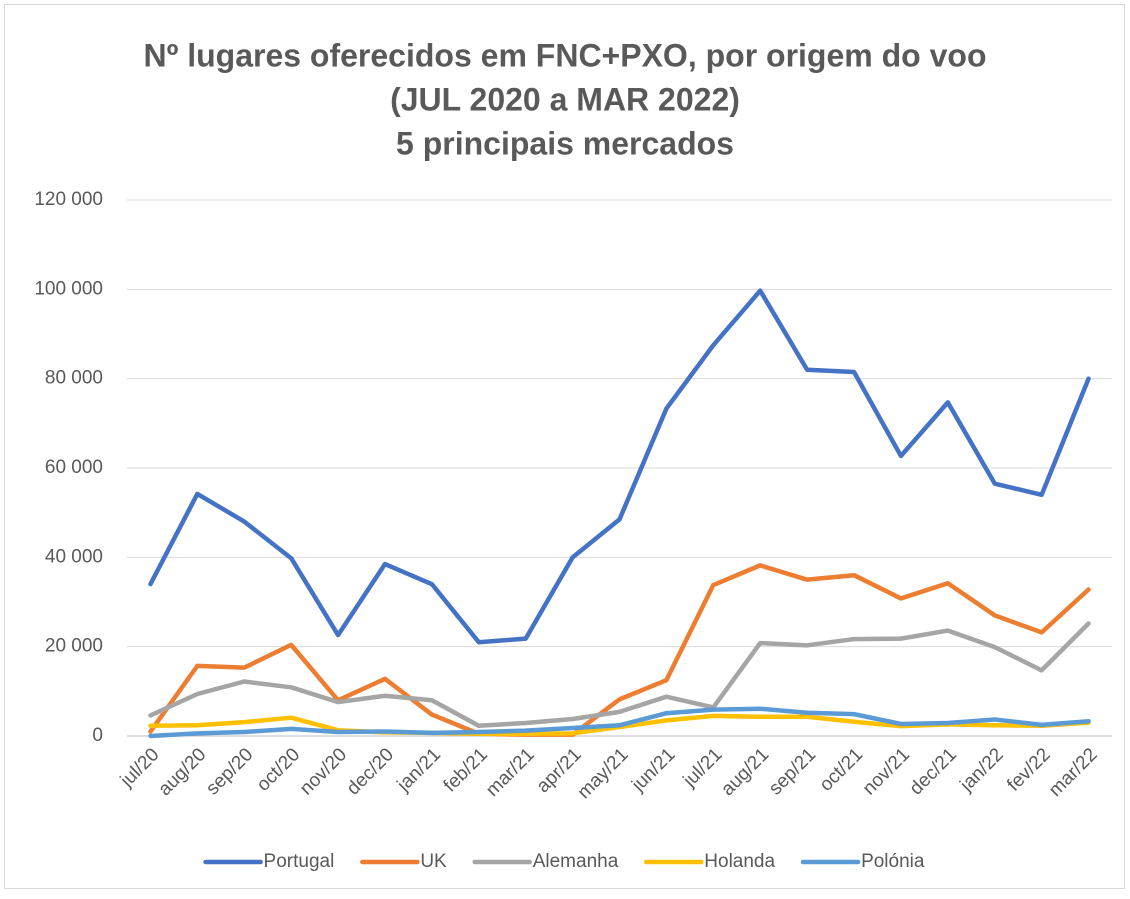 The image size is (1130, 899). What do you see at coordinates (74, 646) in the screenshot?
I see `y-tick-label: 20 000` at bounding box center [74, 646].